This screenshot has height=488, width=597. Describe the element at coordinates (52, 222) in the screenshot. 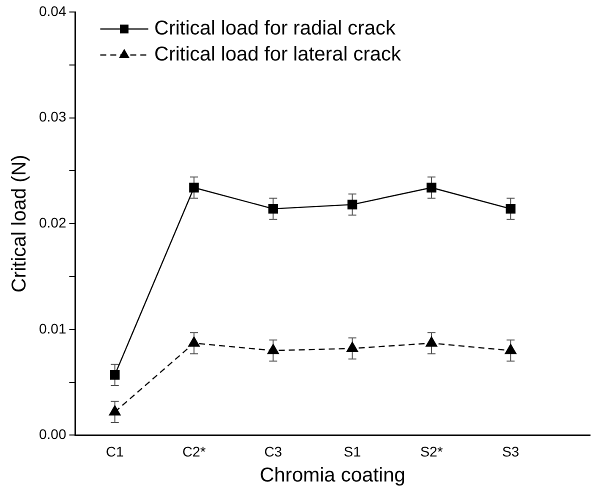

I see `y-tick-label: 0.02` at that location.